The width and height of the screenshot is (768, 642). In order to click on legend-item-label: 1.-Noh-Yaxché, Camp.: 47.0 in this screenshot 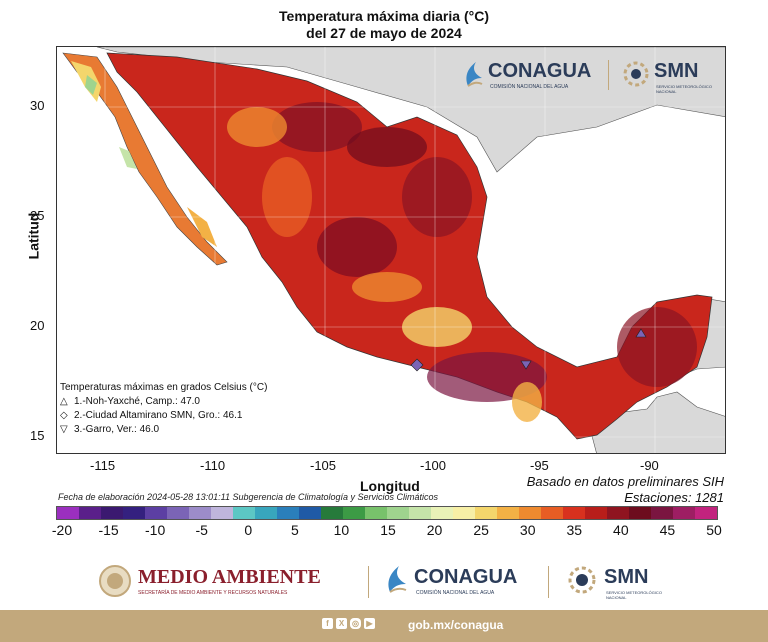, I will do `click(137, 401)`.